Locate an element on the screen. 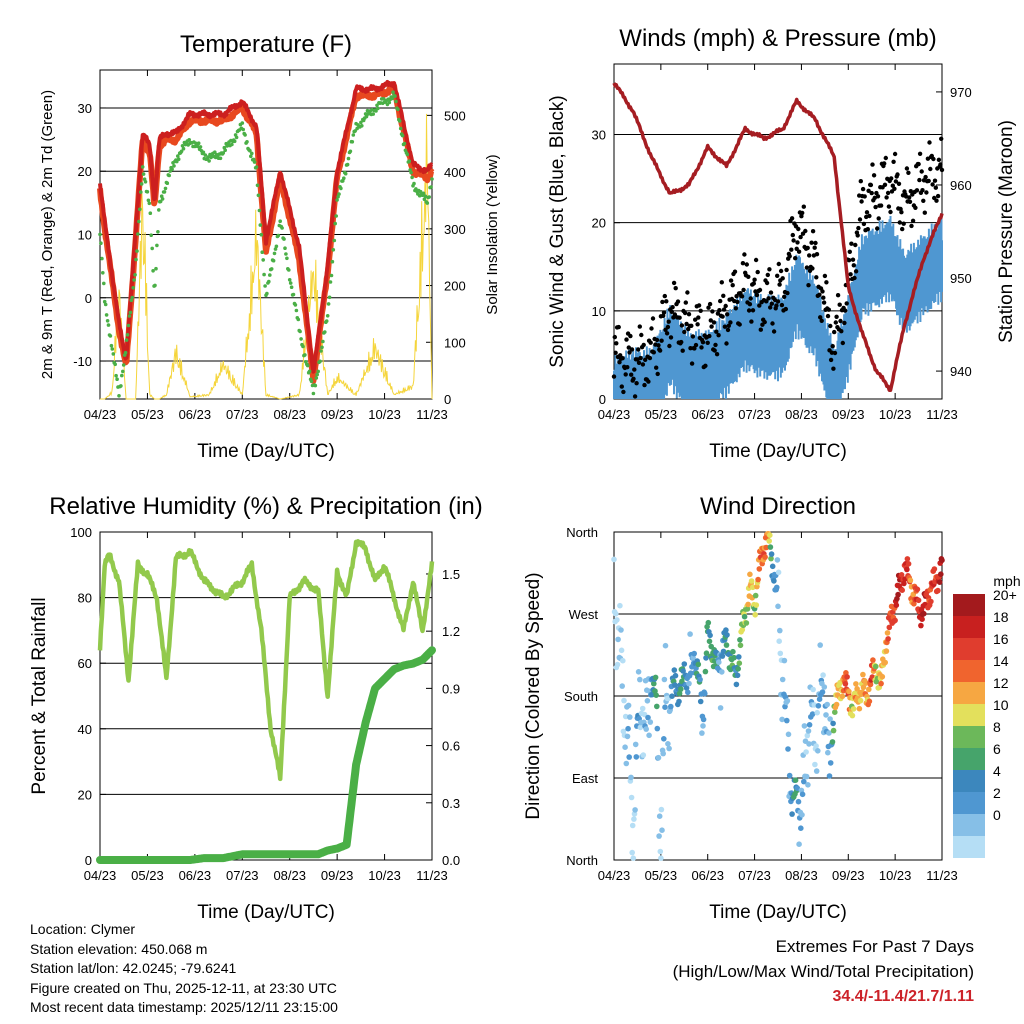 This screenshot has width=1024, height=1024. temp-ytick-label: 10 is located at coordinates (85, 235).